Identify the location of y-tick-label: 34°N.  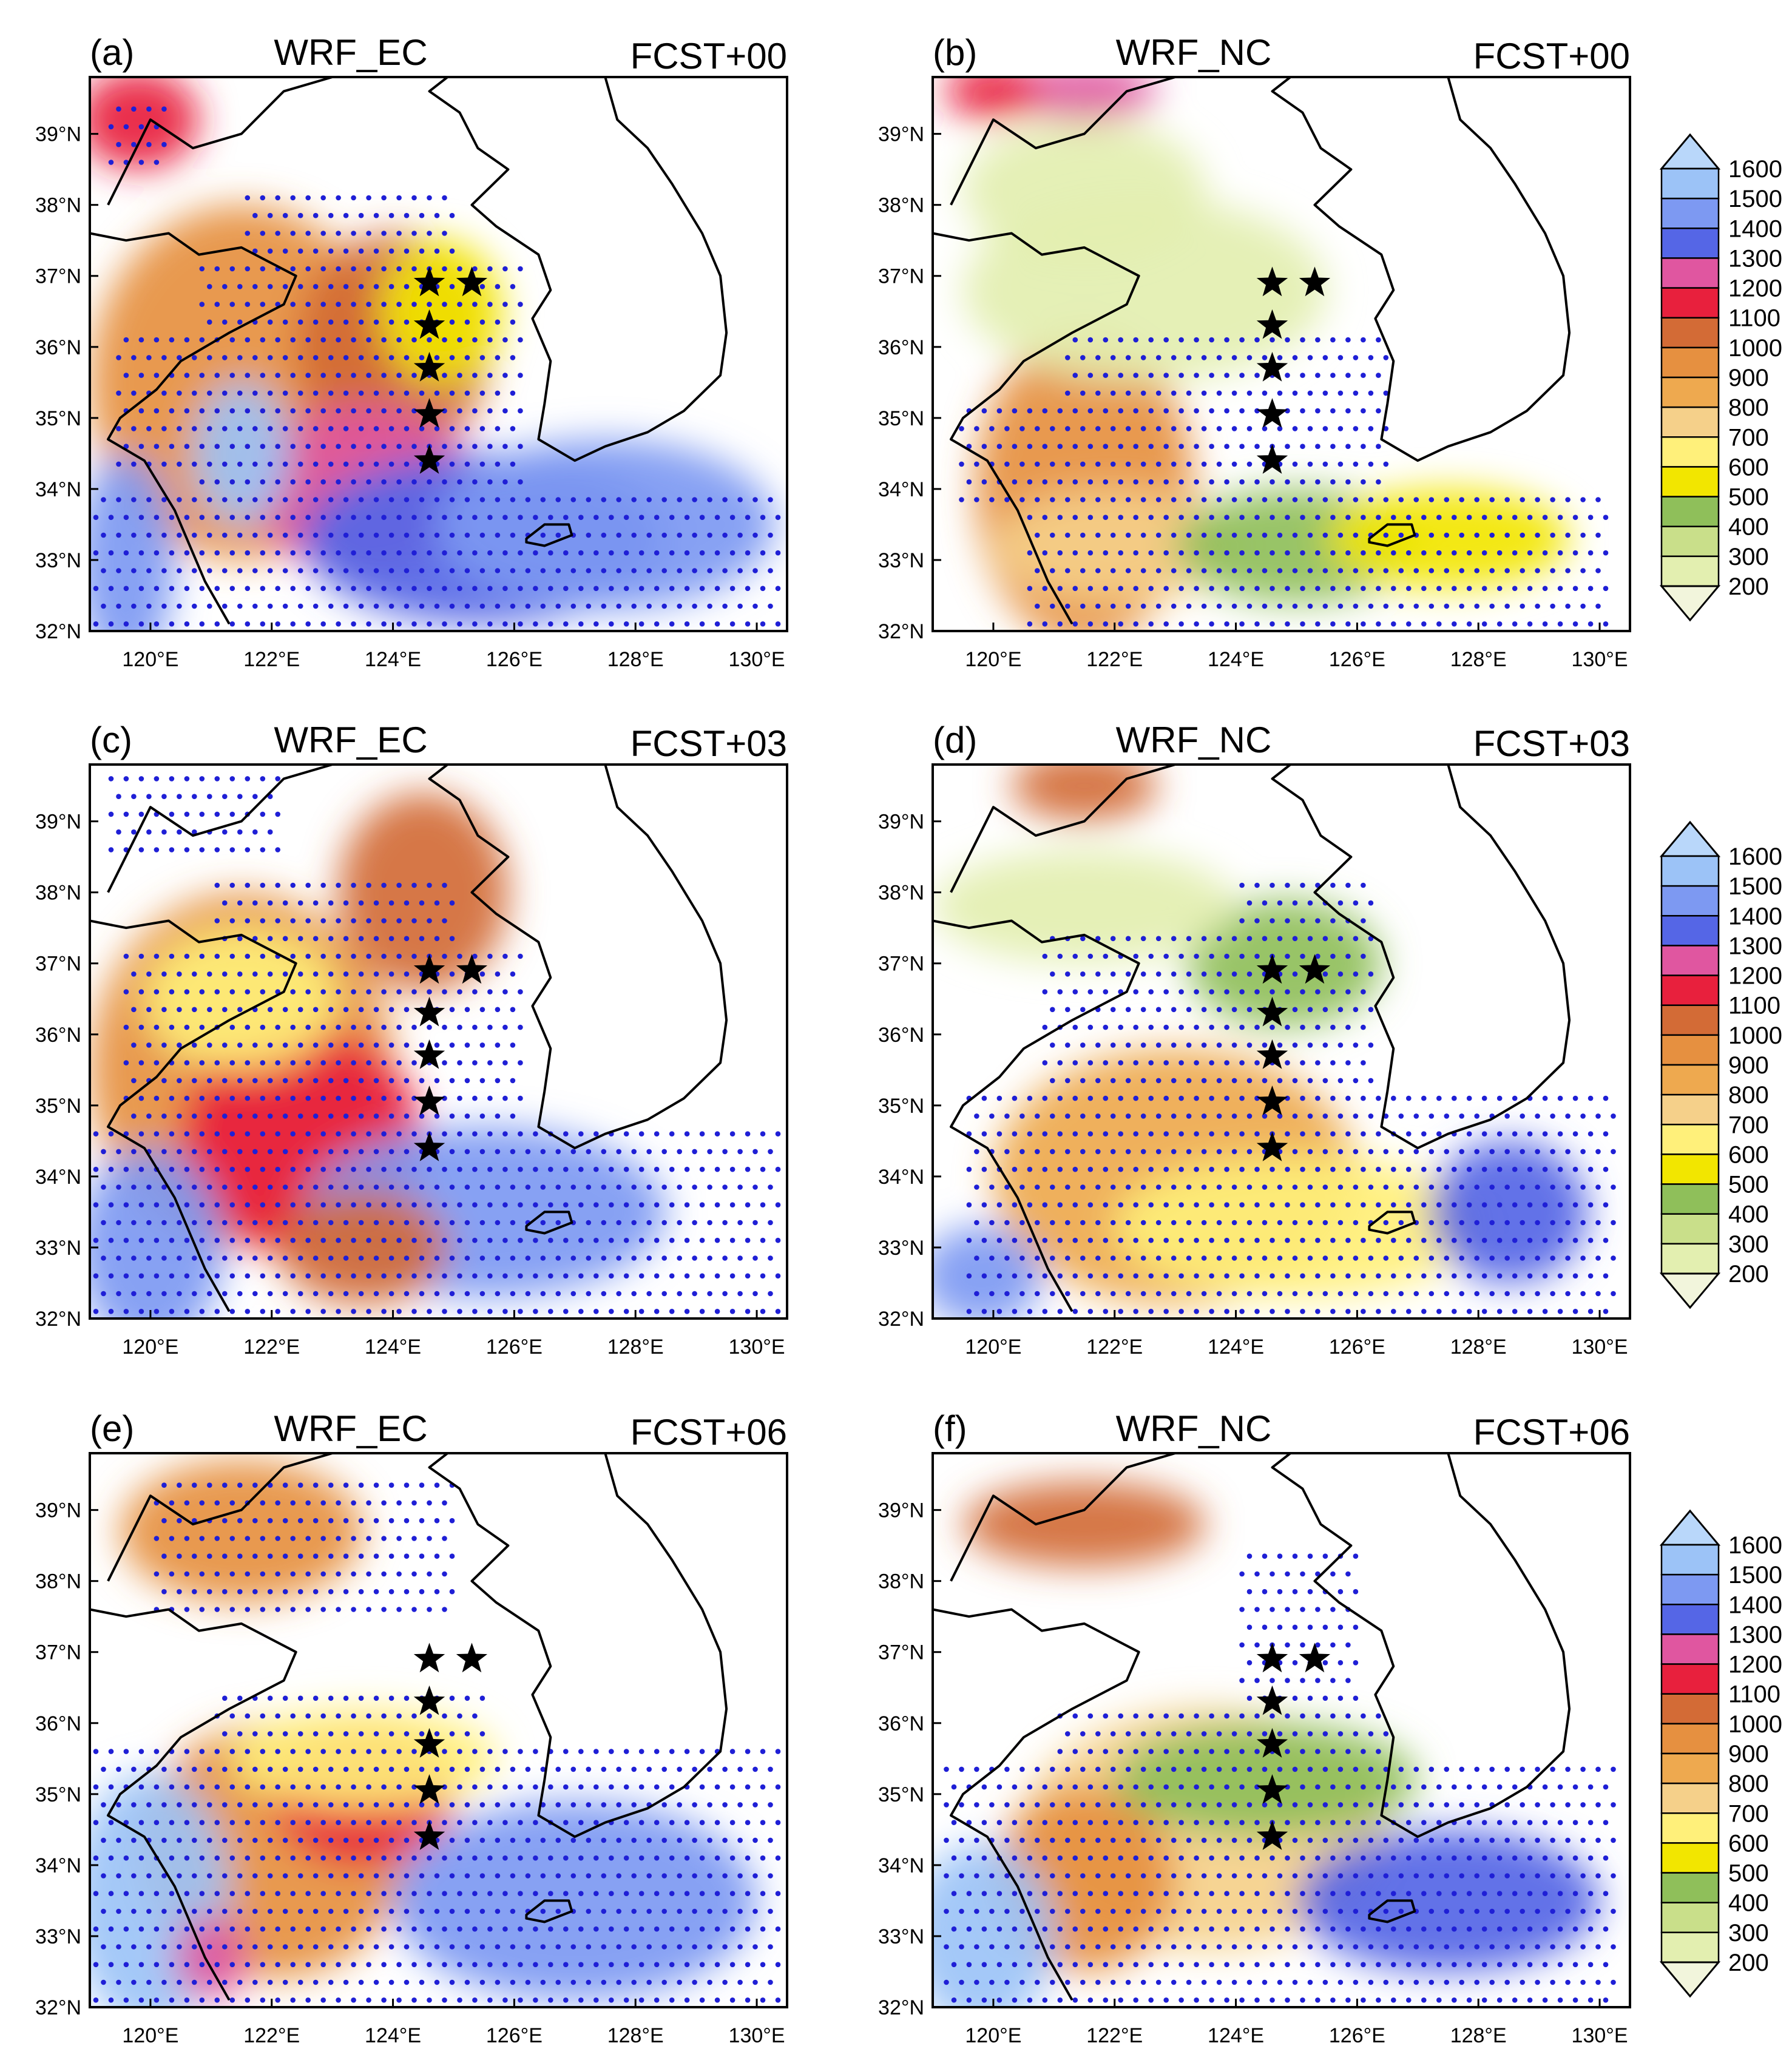
(58, 1178).